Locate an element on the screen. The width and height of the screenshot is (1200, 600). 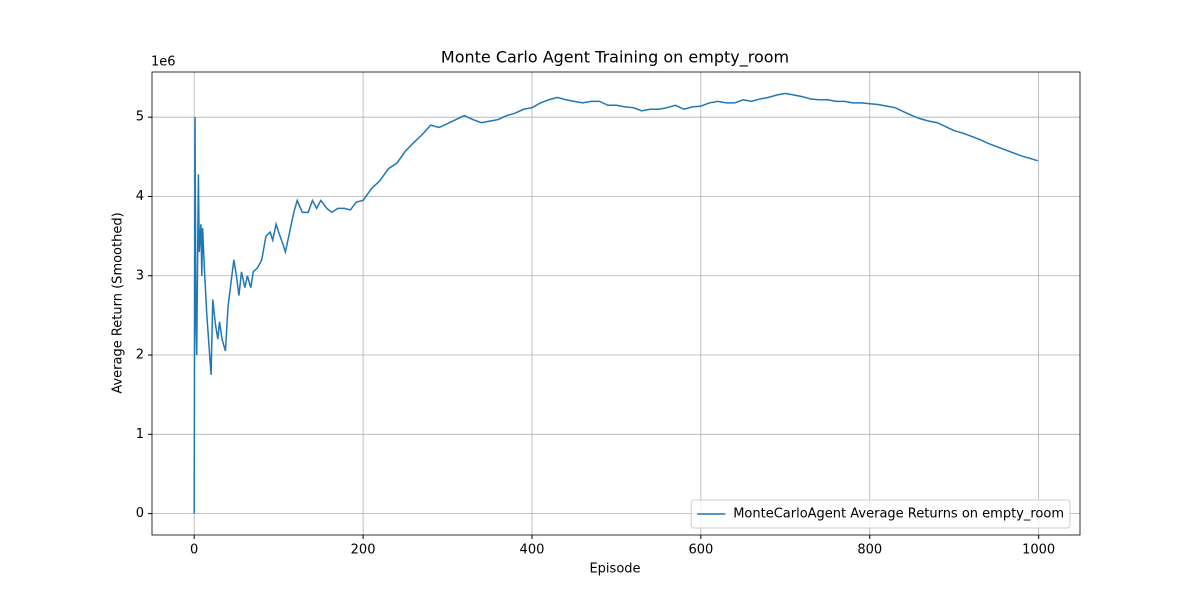
x-tick-label: 400 is located at coordinates (532, 550).